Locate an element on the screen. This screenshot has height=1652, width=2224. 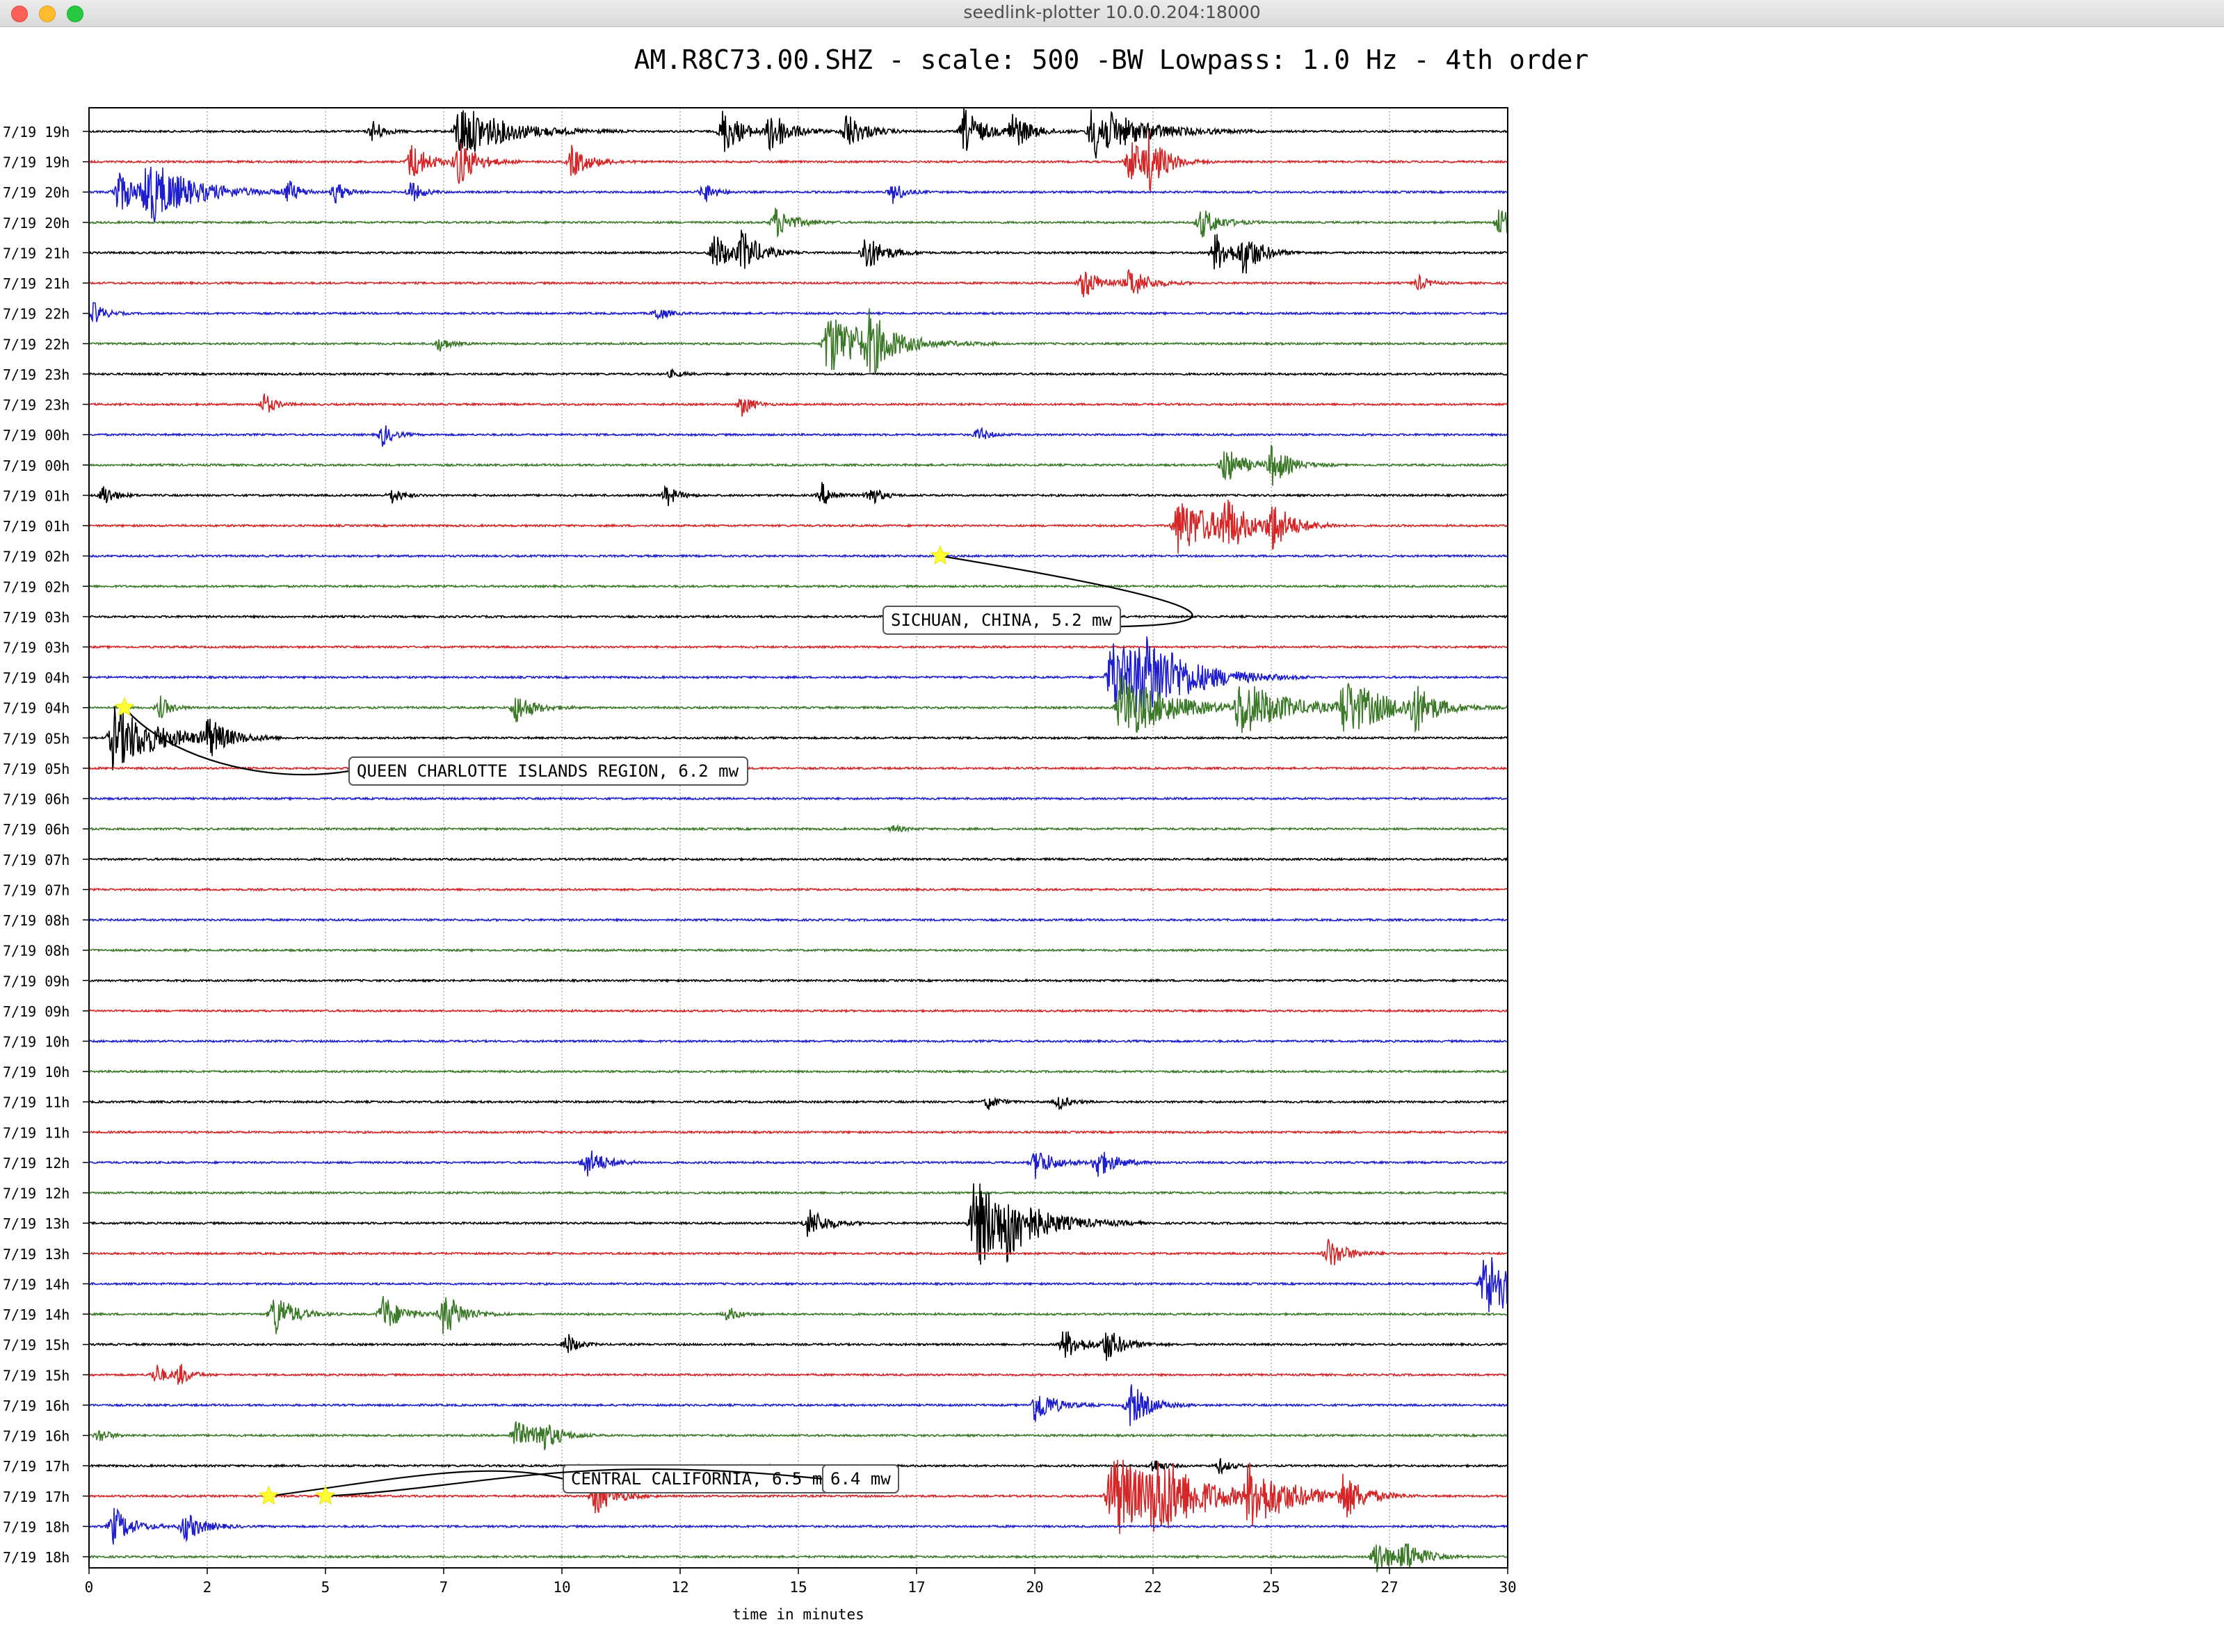
x-tick-label: 17 is located at coordinates (917, 1587).